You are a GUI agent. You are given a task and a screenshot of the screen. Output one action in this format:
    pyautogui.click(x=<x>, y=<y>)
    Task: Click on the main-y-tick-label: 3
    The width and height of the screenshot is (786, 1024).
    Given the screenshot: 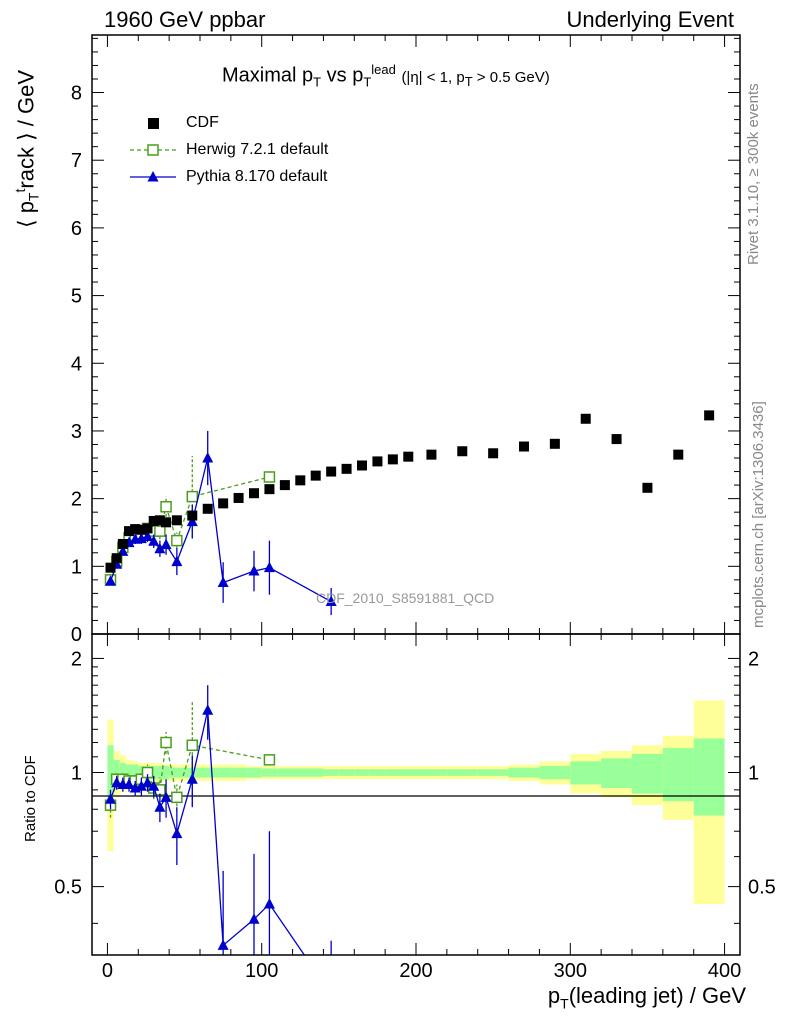 What is the action you would take?
    pyautogui.click(x=76, y=432)
    